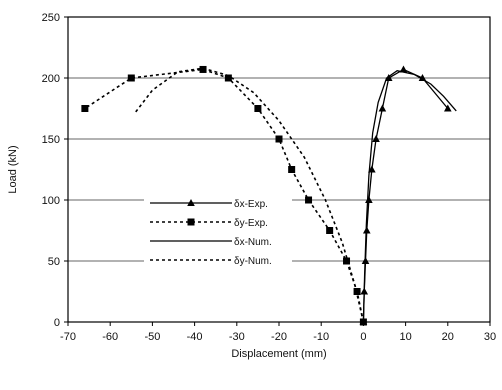  I want to click on x-tick-label: -40, so click(195, 337).